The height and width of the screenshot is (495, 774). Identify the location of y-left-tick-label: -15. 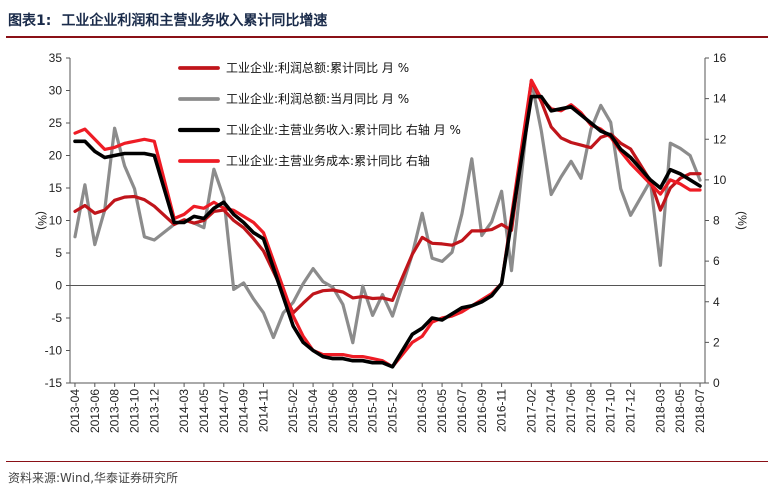
(54, 383).